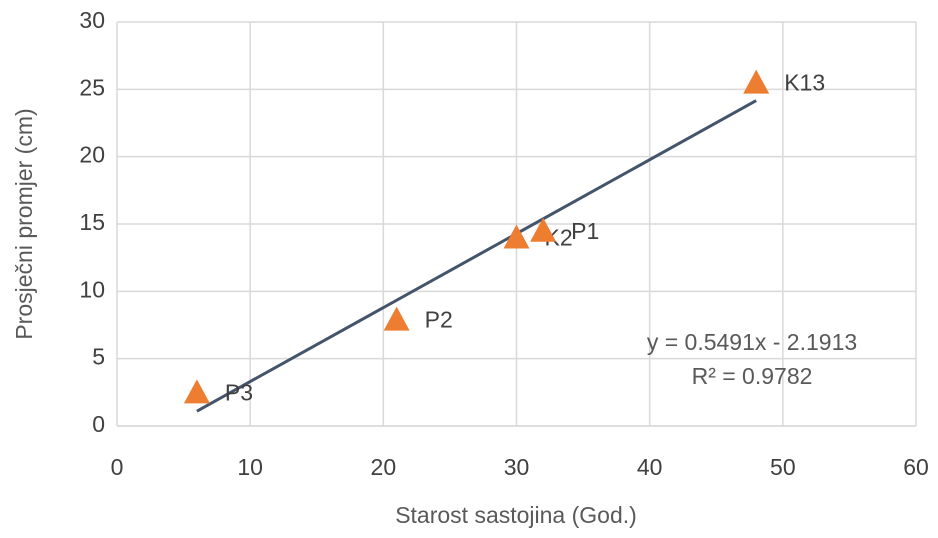 This screenshot has width=938, height=538. I want to click on point-label: P3, so click(239, 392).